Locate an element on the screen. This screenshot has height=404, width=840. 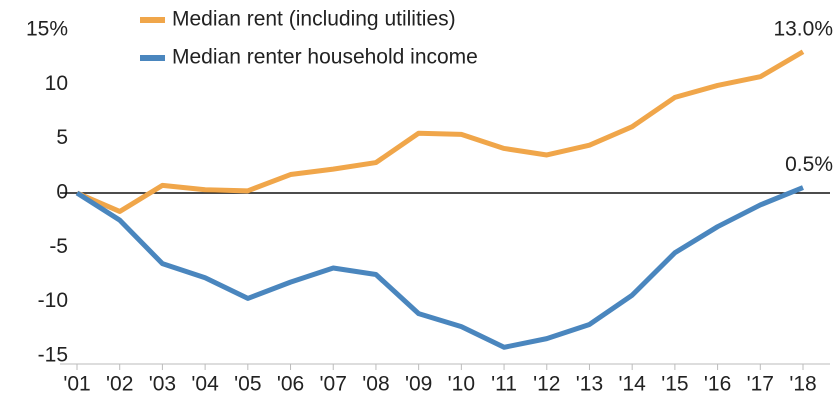
x-tick-label: '05 is located at coordinates (247, 384).